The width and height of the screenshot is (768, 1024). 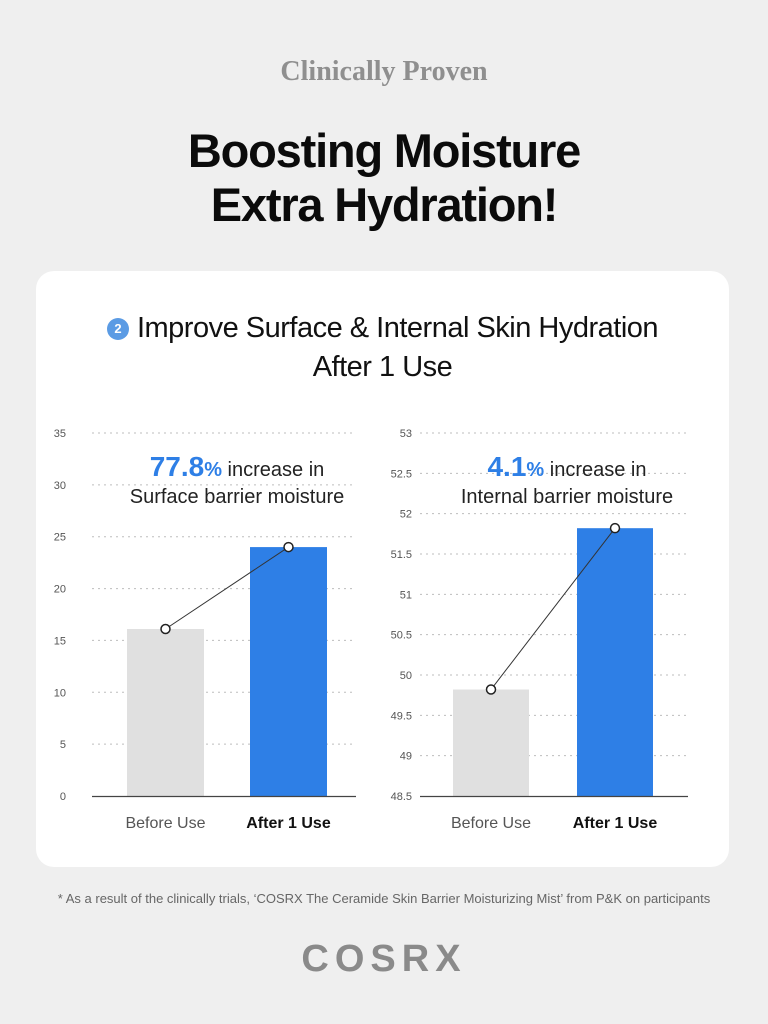 What do you see at coordinates (165, 629) in the screenshot?
I see `surface-point-before` at bounding box center [165, 629].